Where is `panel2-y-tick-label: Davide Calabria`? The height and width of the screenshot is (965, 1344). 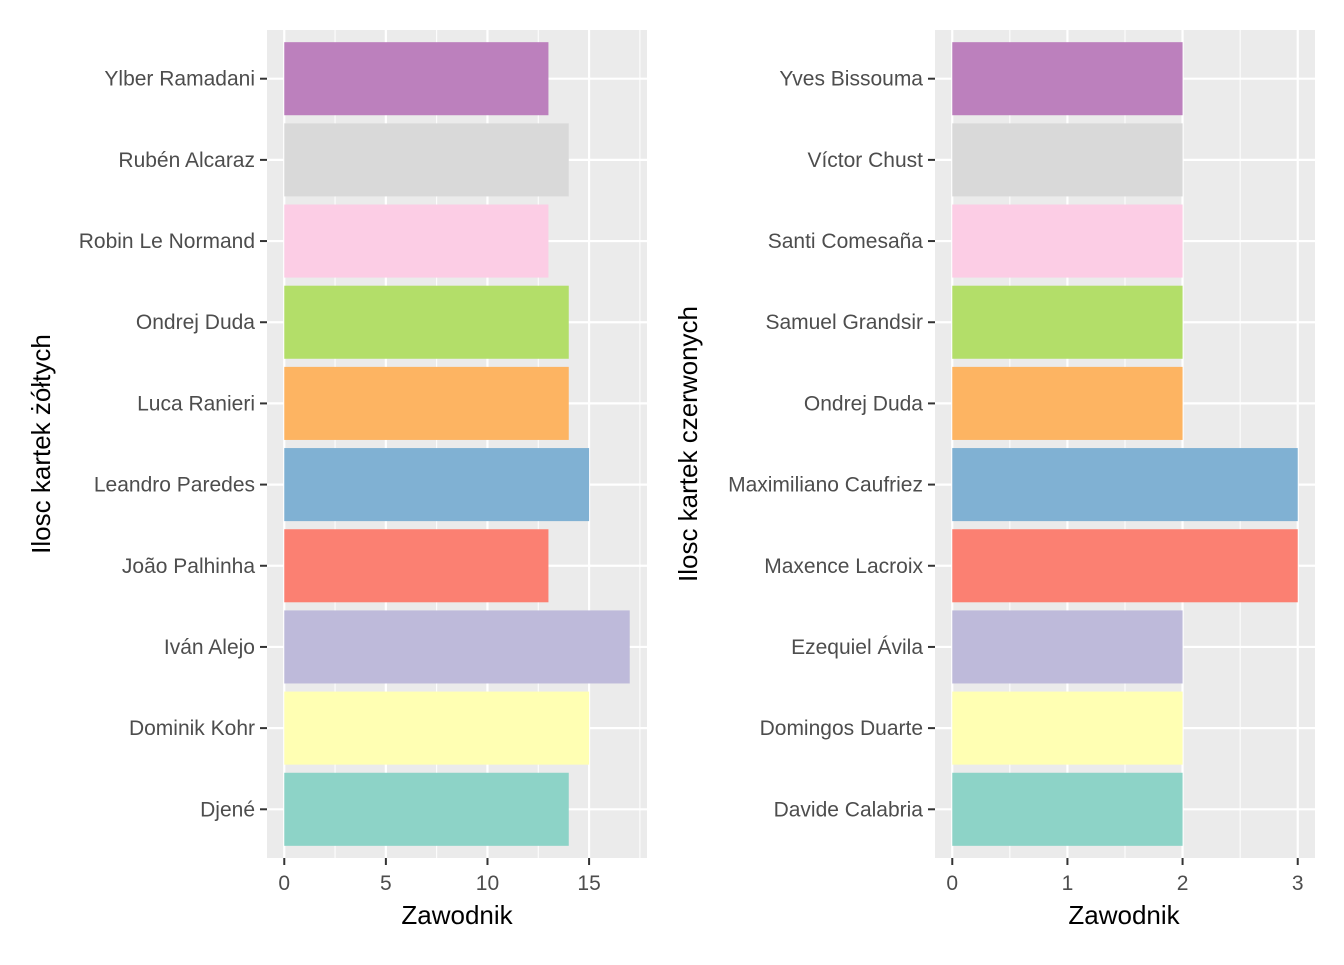 panel2-y-tick-label: Davide Calabria is located at coordinates (849, 809).